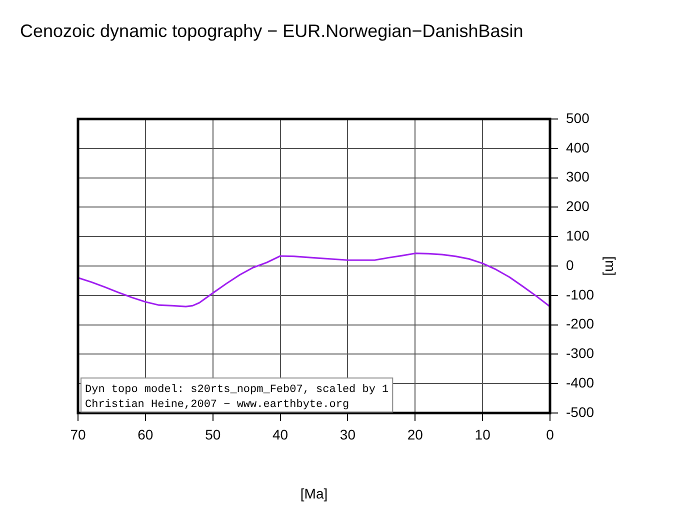  Describe the element at coordinates (580, 412) in the screenshot. I see `y-tick-label: -500` at that location.